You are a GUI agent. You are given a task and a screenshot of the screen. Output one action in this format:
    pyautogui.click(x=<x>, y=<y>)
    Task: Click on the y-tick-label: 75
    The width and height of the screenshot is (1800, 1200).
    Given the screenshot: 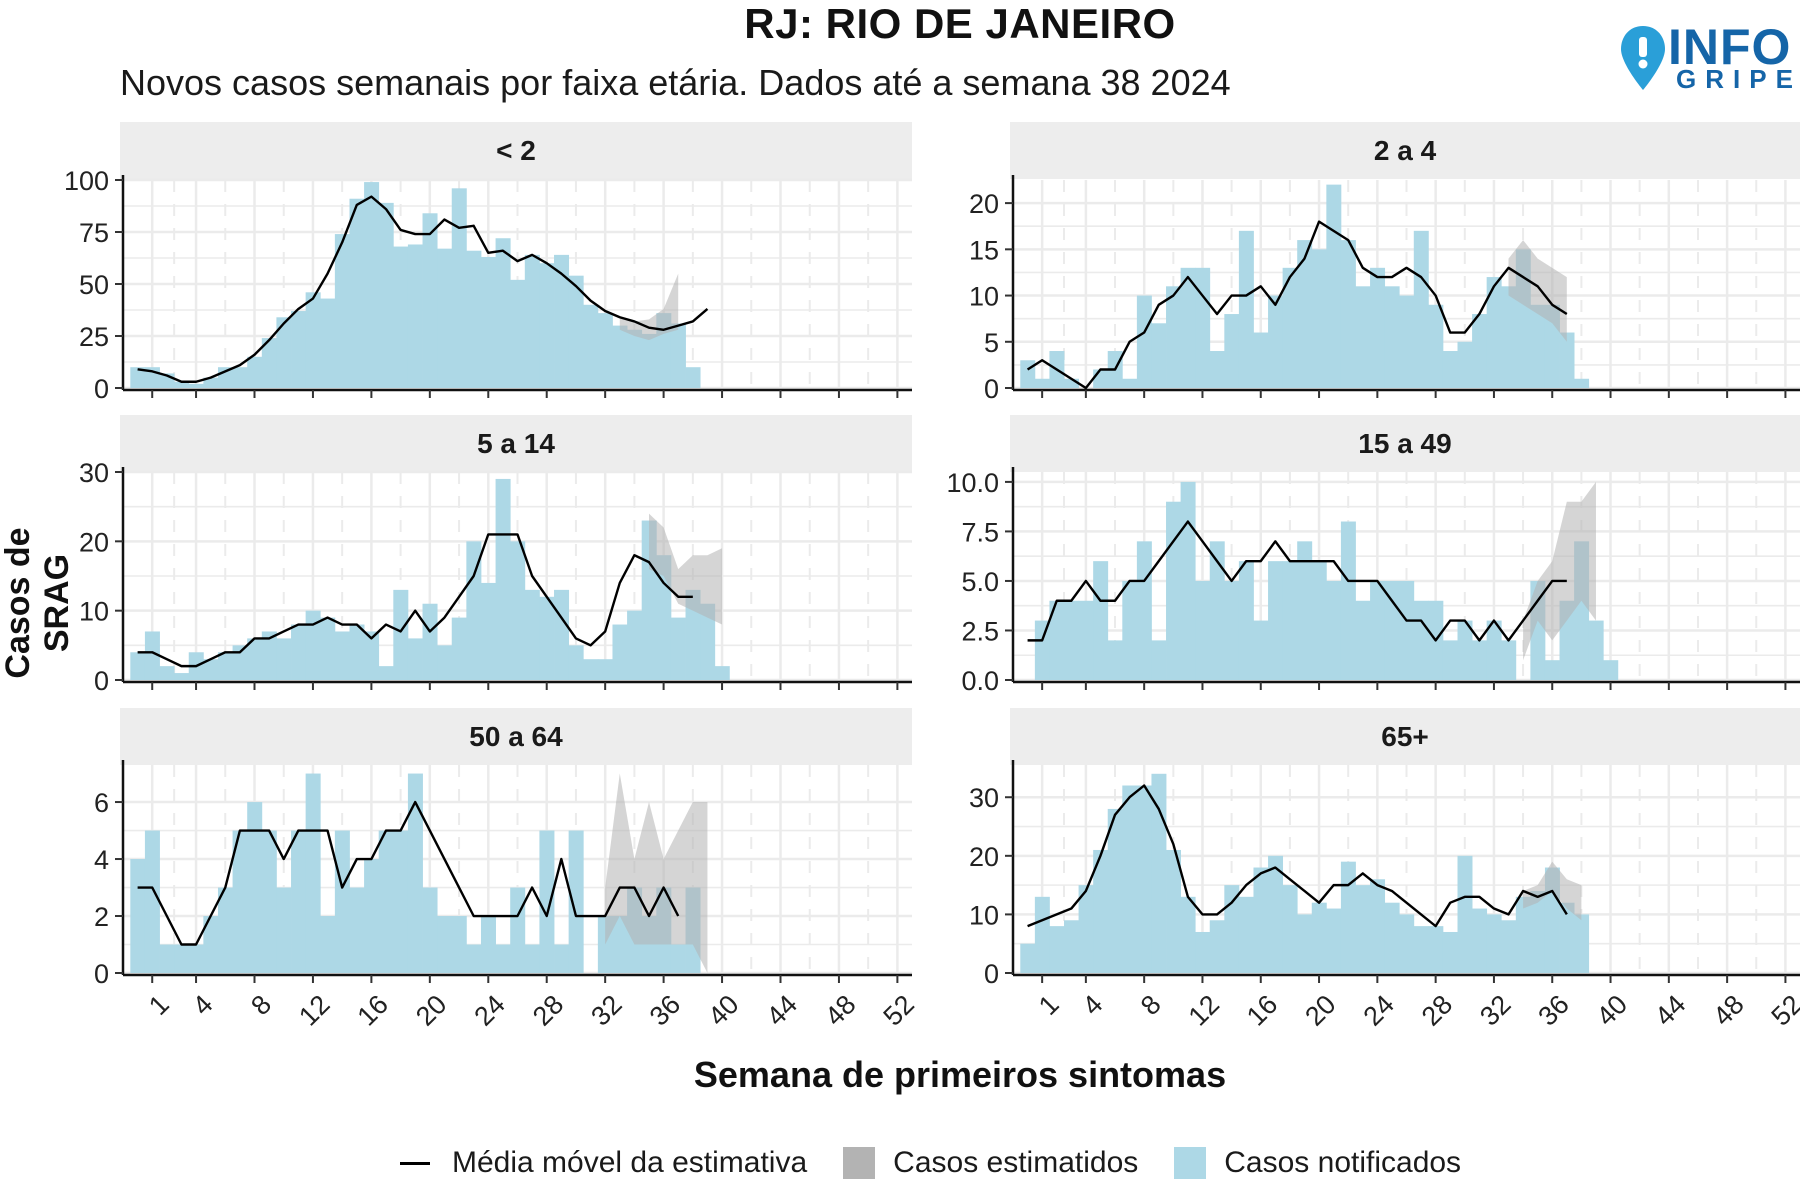 What is the action you would take?
    pyautogui.click(x=94, y=233)
    